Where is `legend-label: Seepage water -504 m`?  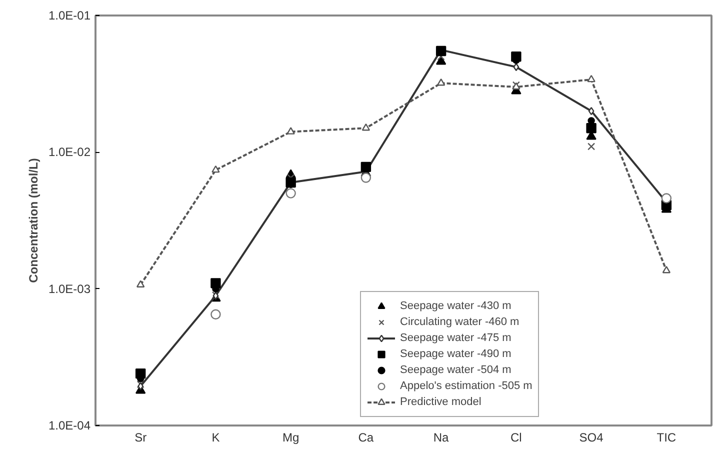 legend-label: Seepage water -504 m is located at coordinates (456, 370).